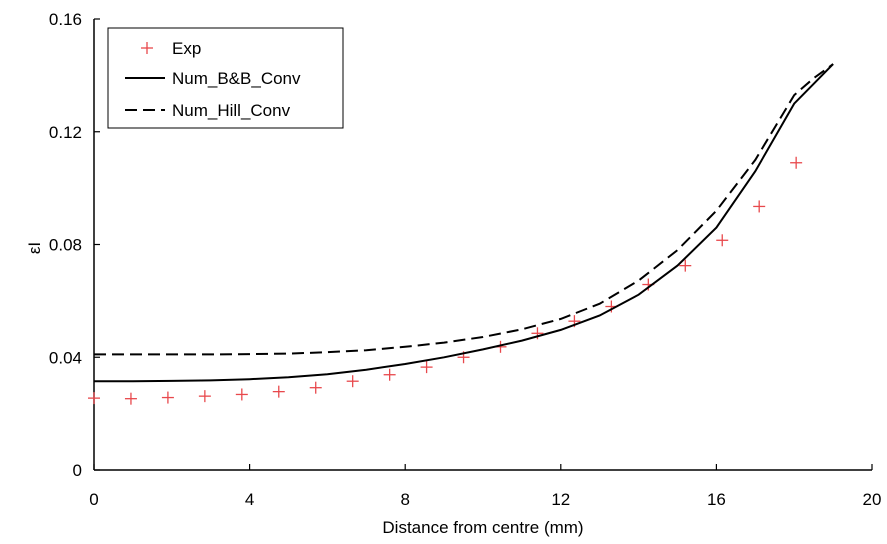 Image resolution: width=887 pixels, height=544 pixels. I want to click on x-tick-label: 0, so click(93, 499).